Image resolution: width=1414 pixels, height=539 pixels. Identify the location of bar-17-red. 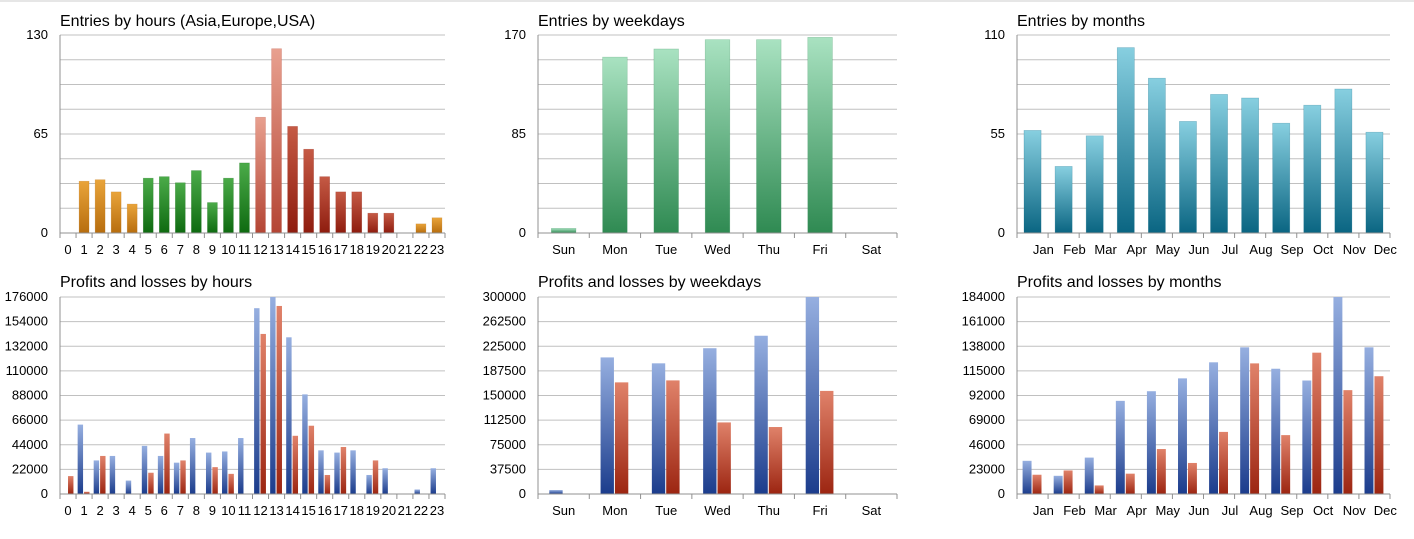
(343, 470).